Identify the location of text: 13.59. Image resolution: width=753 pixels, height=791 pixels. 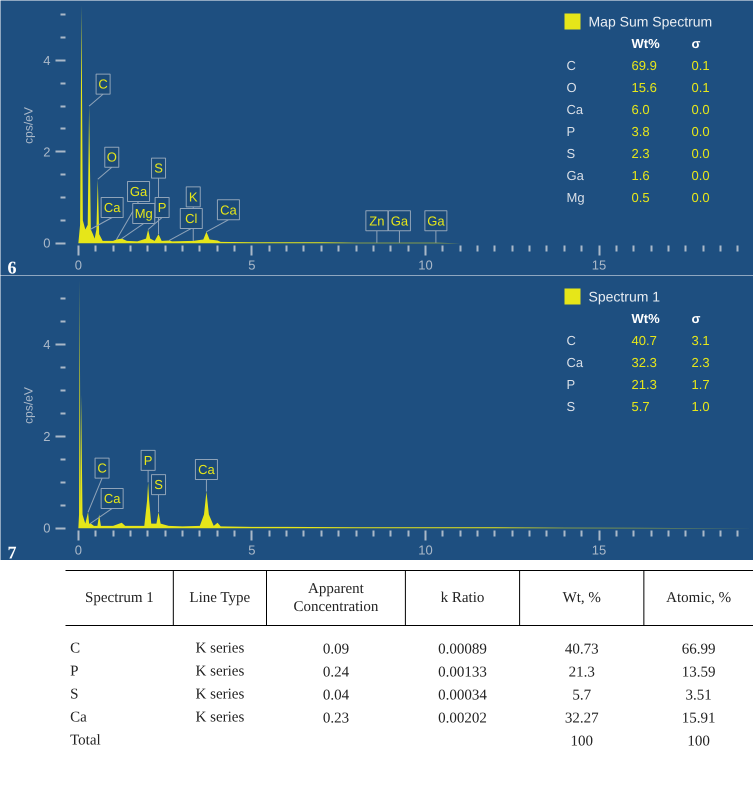
(699, 672).